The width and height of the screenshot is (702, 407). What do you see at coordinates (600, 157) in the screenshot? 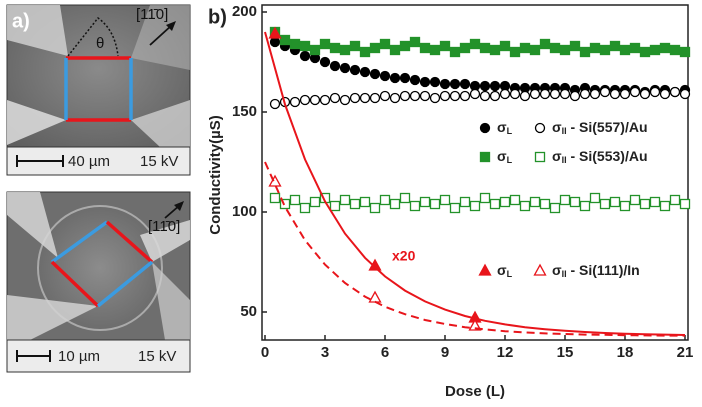
I see `legend-label: σII - Si(553)/Au` at bounding box center [600, 157].